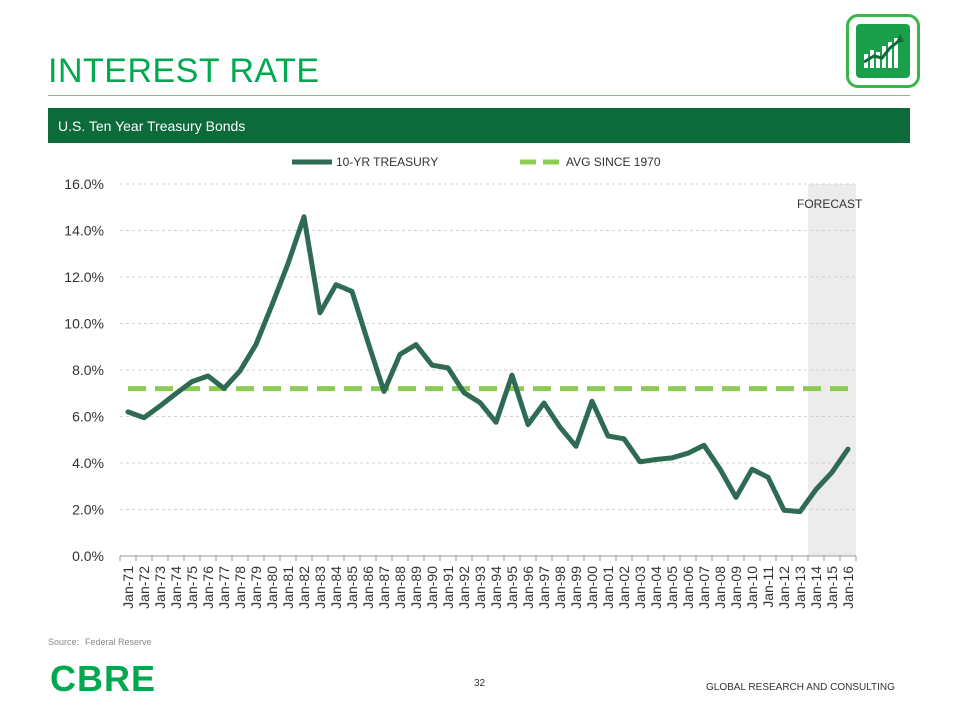 This screenshot has height=720, width=960. I want to click on x-tick-label: Jan-03, so click(640, 587).